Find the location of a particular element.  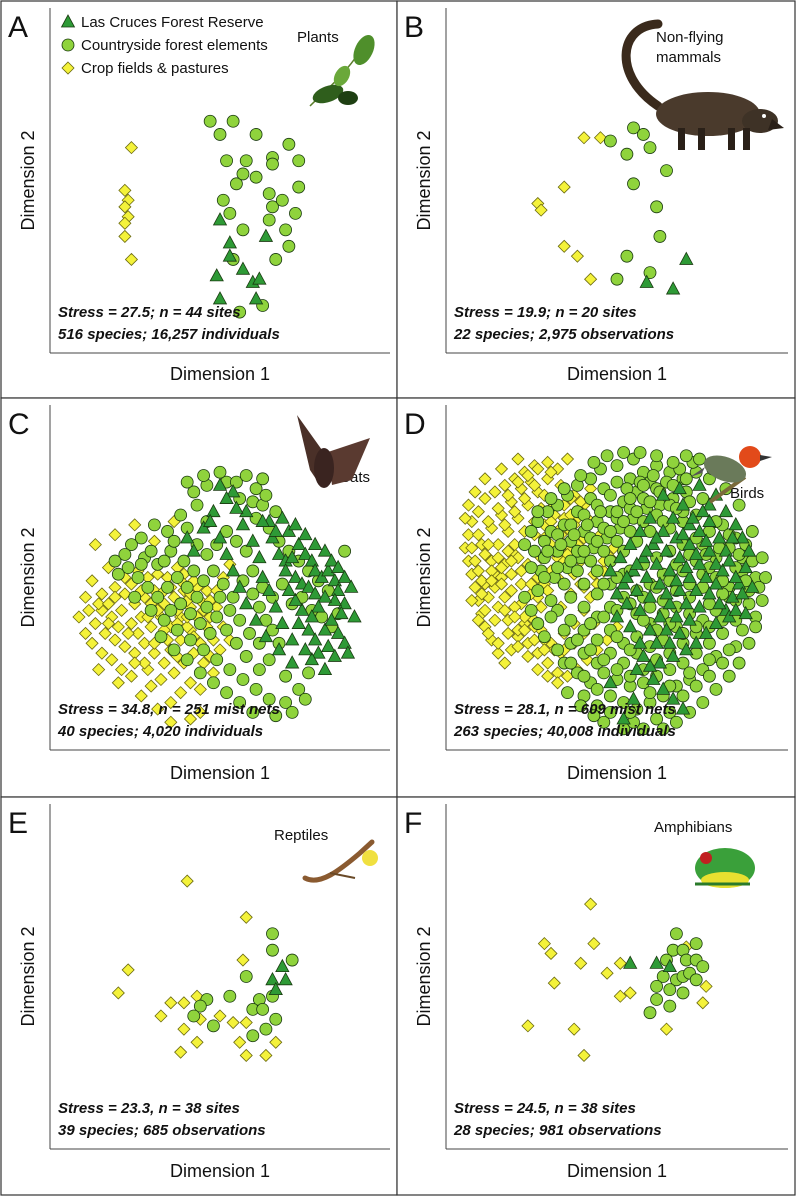

frog-icon is located at coordinates (725, 868).